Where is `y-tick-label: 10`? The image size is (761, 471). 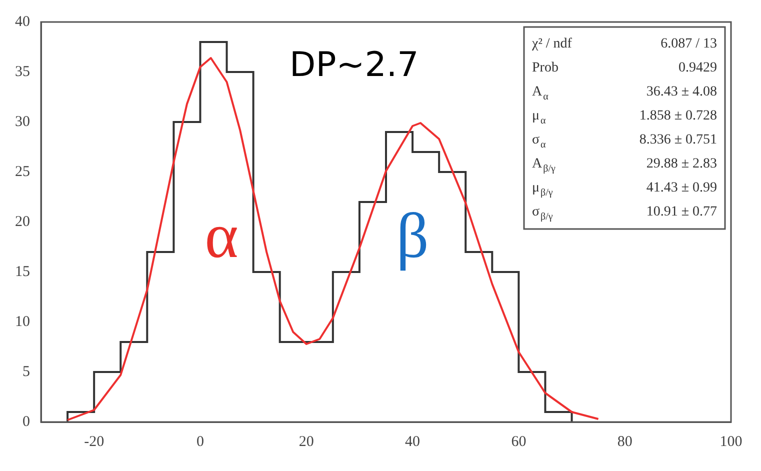 y-tick-label: 10 is located at coordinates (22, 322).